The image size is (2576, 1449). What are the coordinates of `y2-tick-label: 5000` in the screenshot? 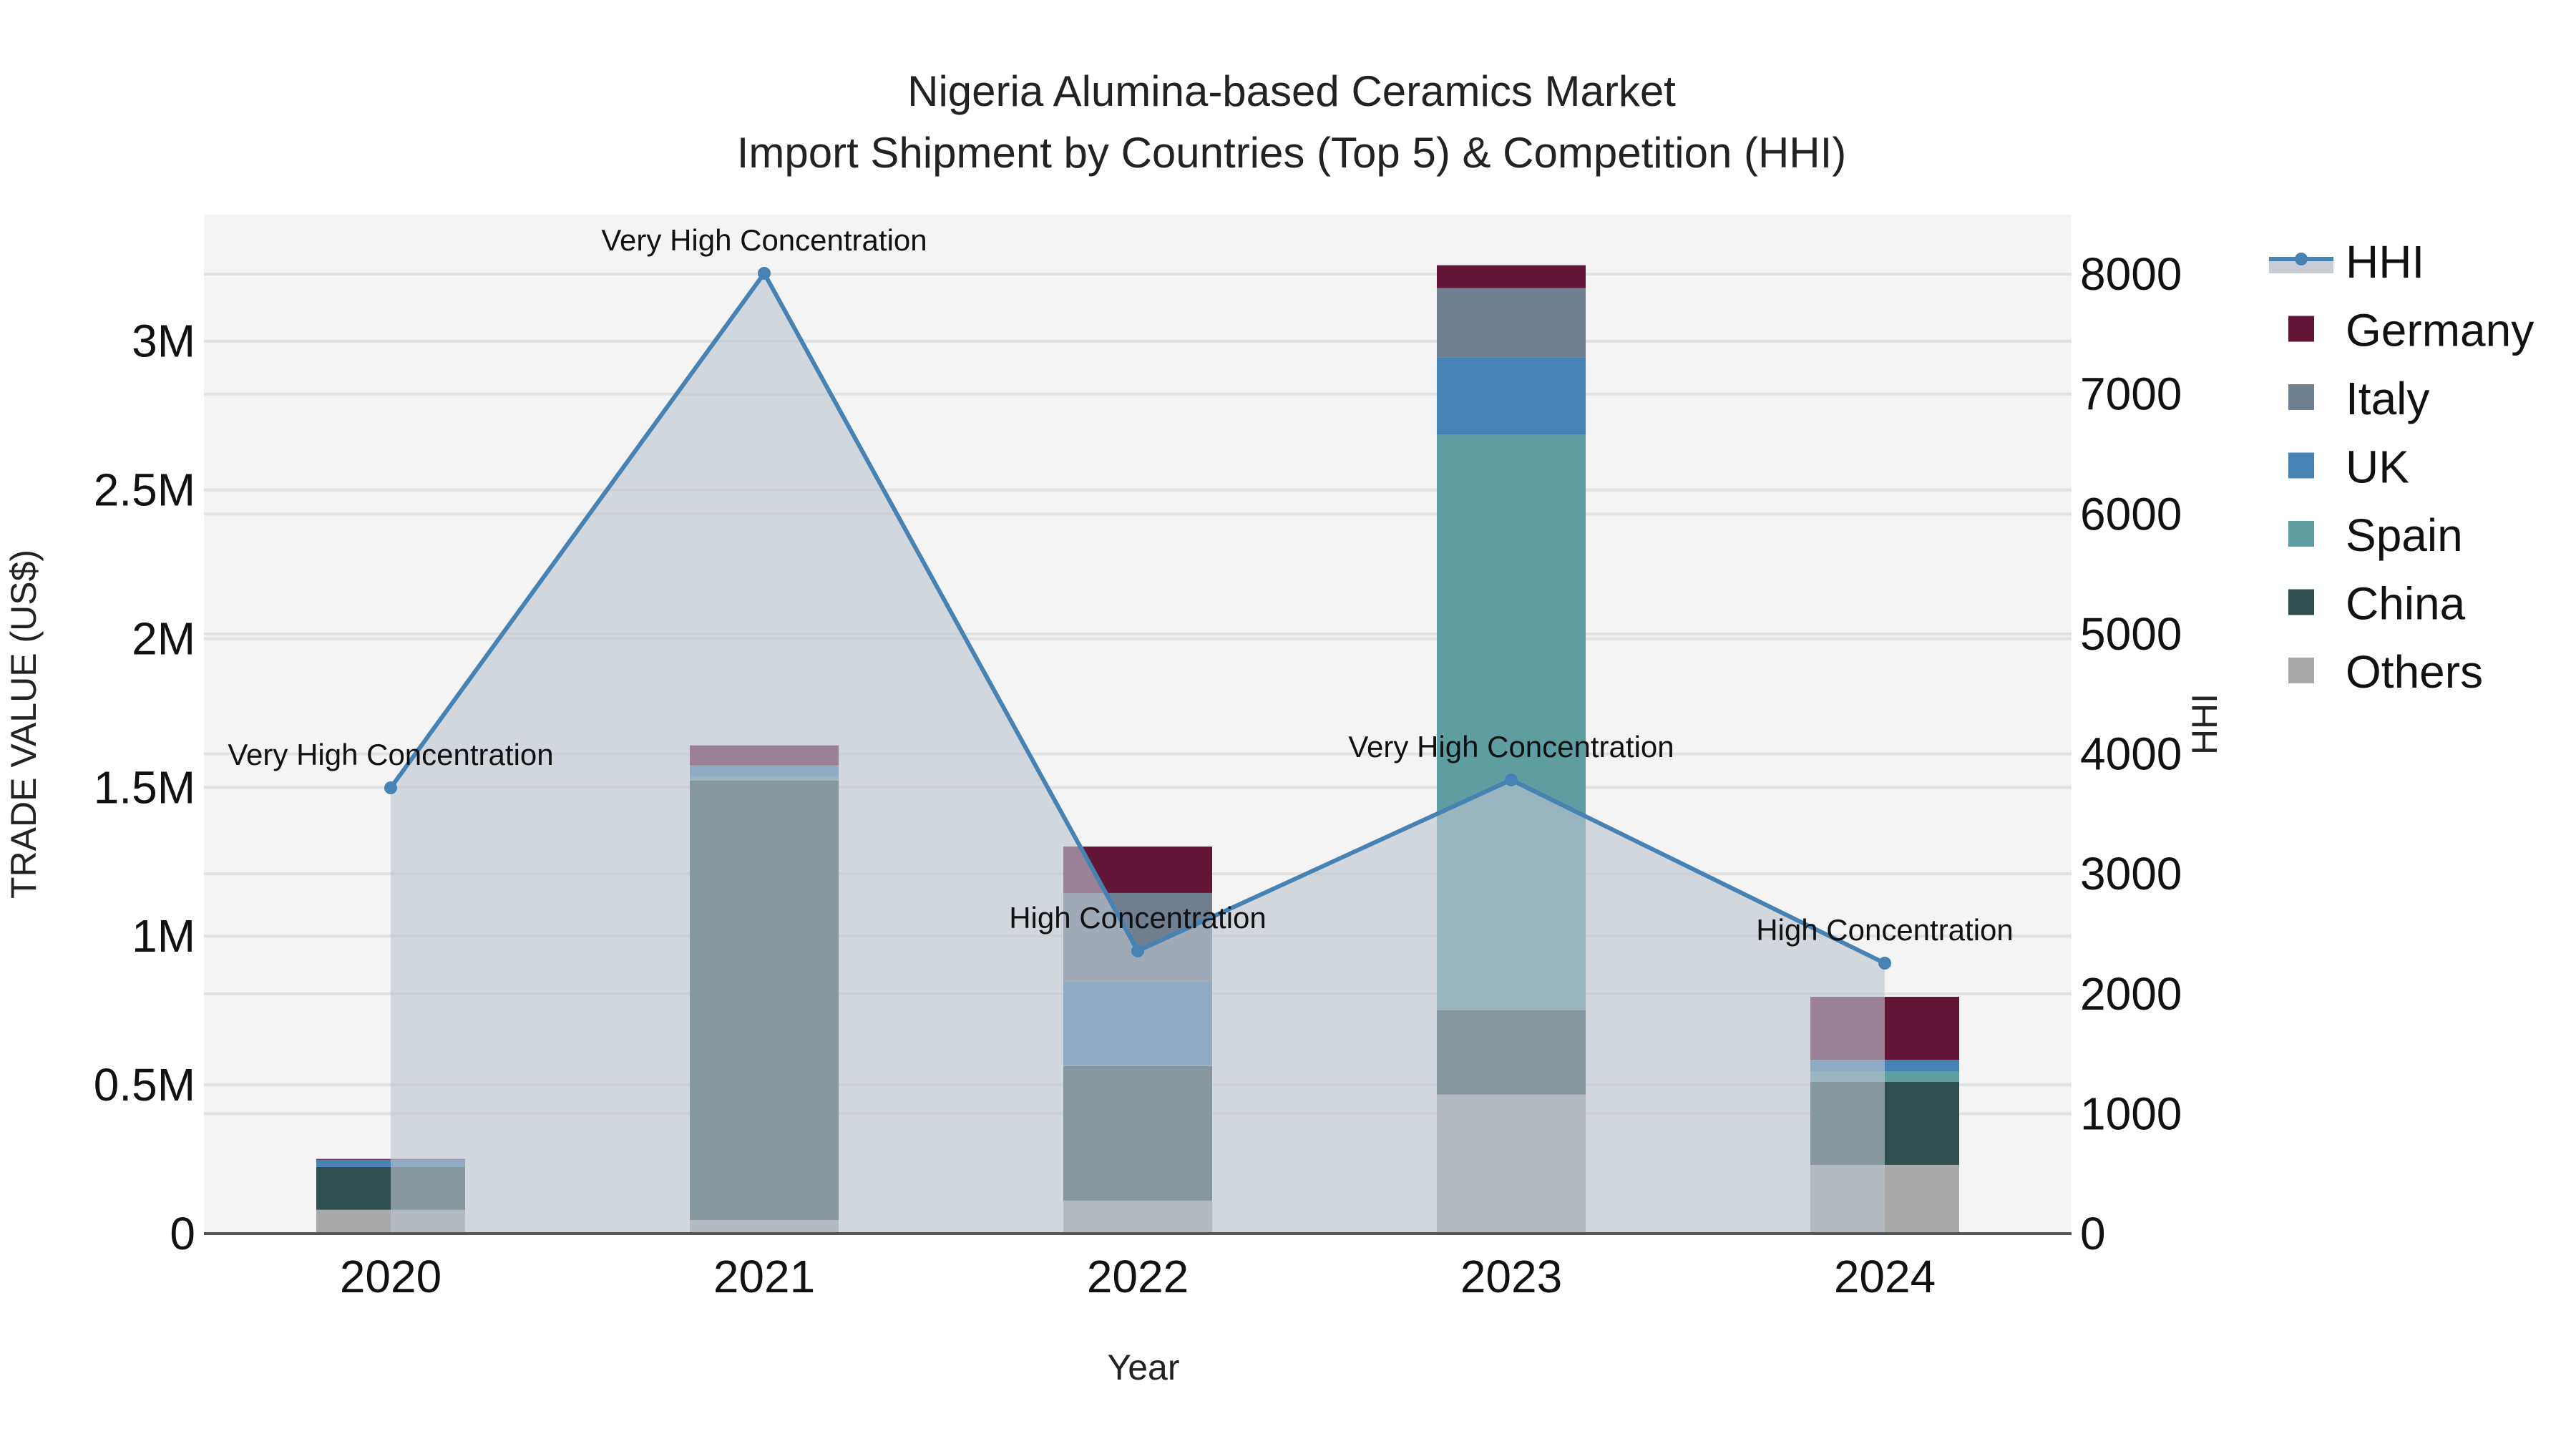 It's located at (2131, 634).